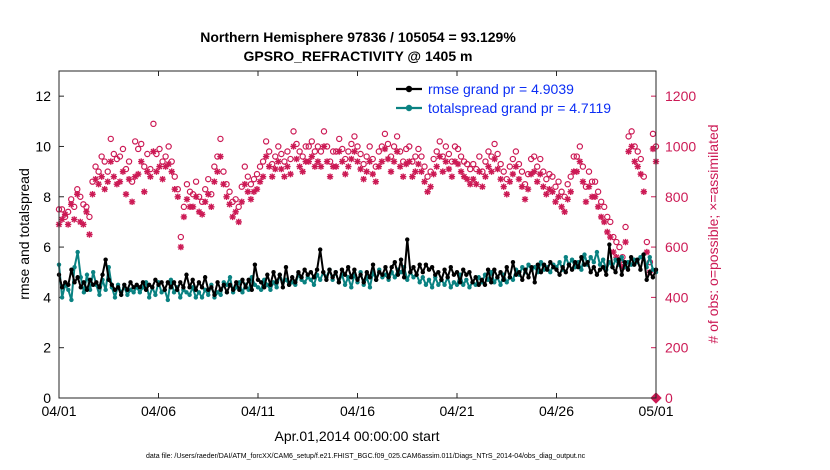 This screenshot has height=470, width=830. I want to click on y-left-tick-label: 4, so click(47, 297).